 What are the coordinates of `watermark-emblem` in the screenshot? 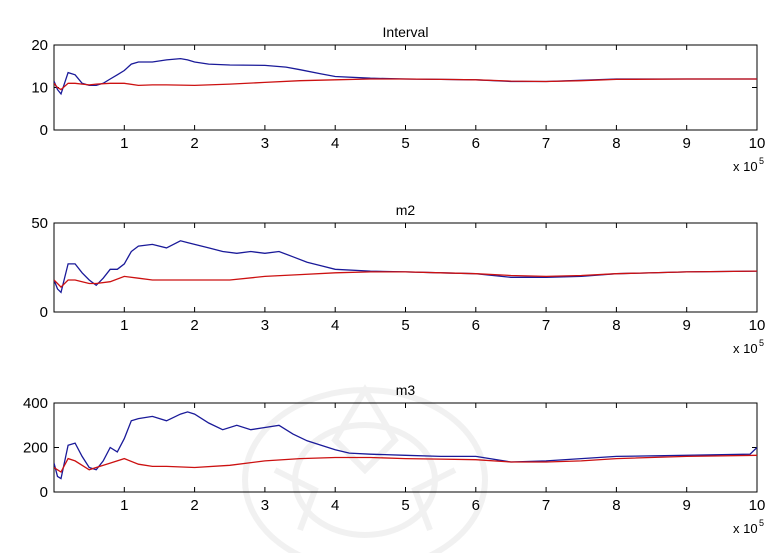 It's located at (365, 468).